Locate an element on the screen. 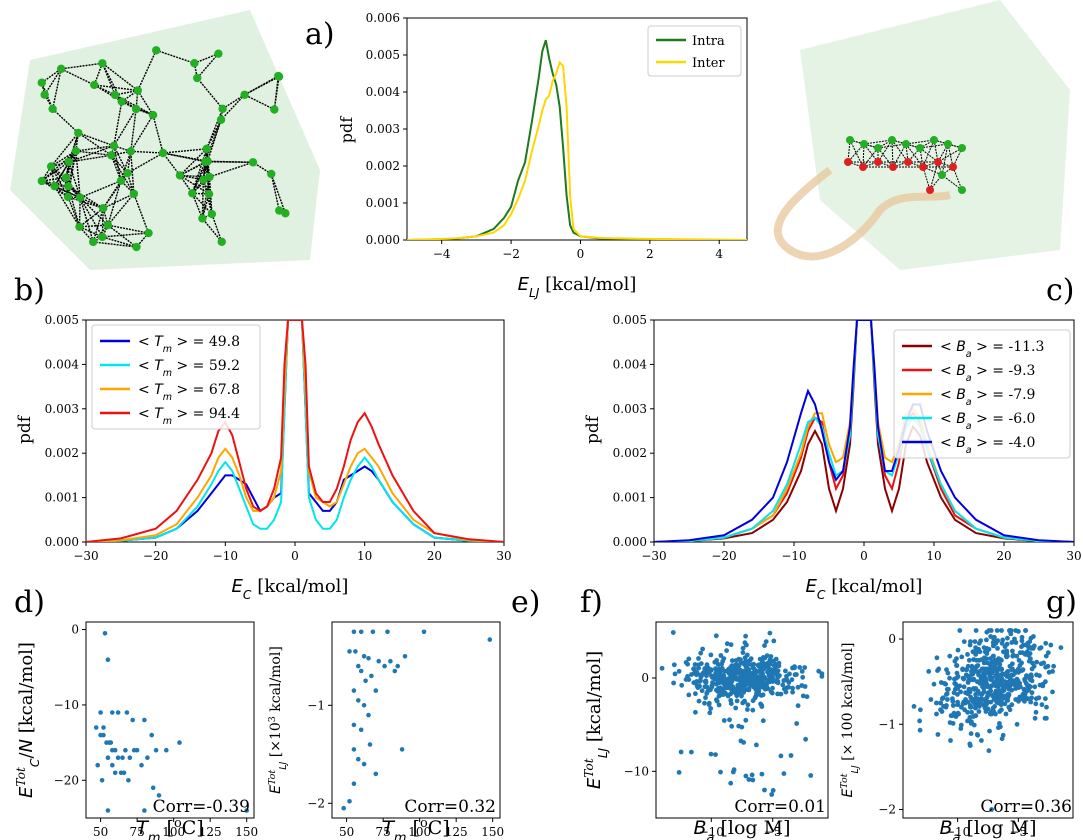 The image size is (1083, 840). legend-box is located at coordinates (176, 377).